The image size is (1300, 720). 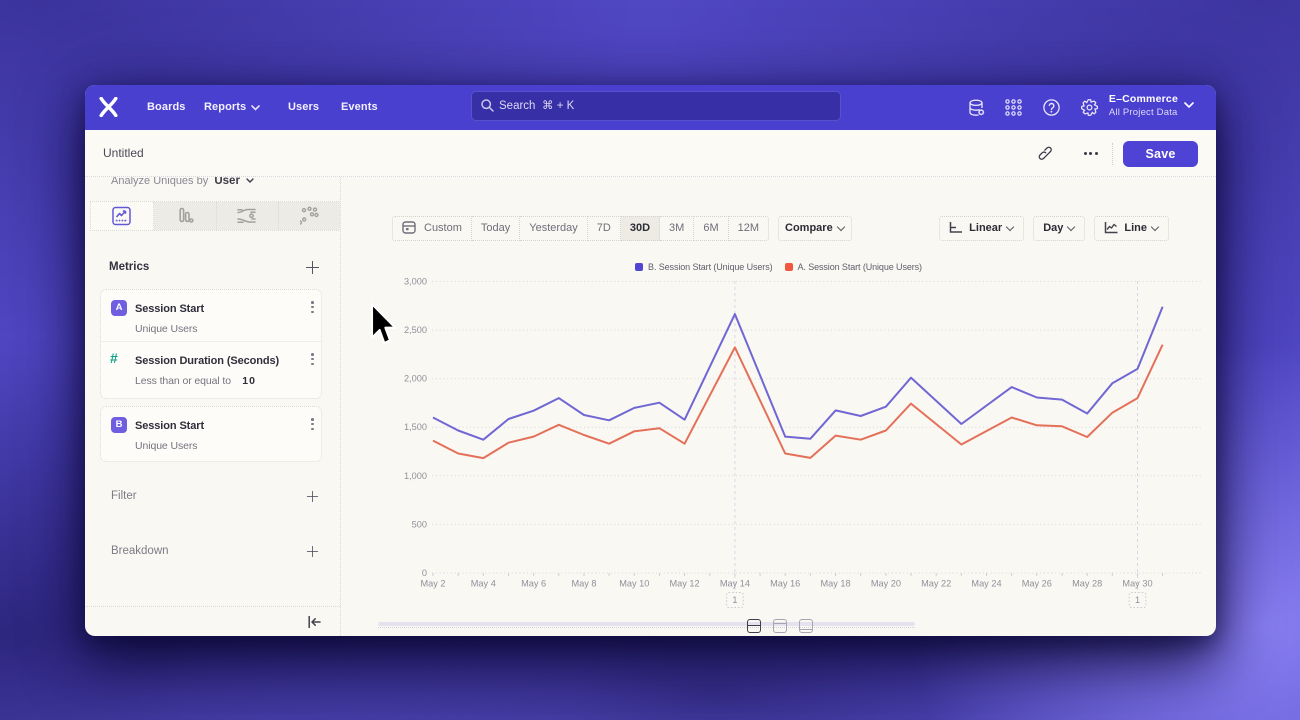 I want to click on svg-text: May 8, so click(x=583, y=584).